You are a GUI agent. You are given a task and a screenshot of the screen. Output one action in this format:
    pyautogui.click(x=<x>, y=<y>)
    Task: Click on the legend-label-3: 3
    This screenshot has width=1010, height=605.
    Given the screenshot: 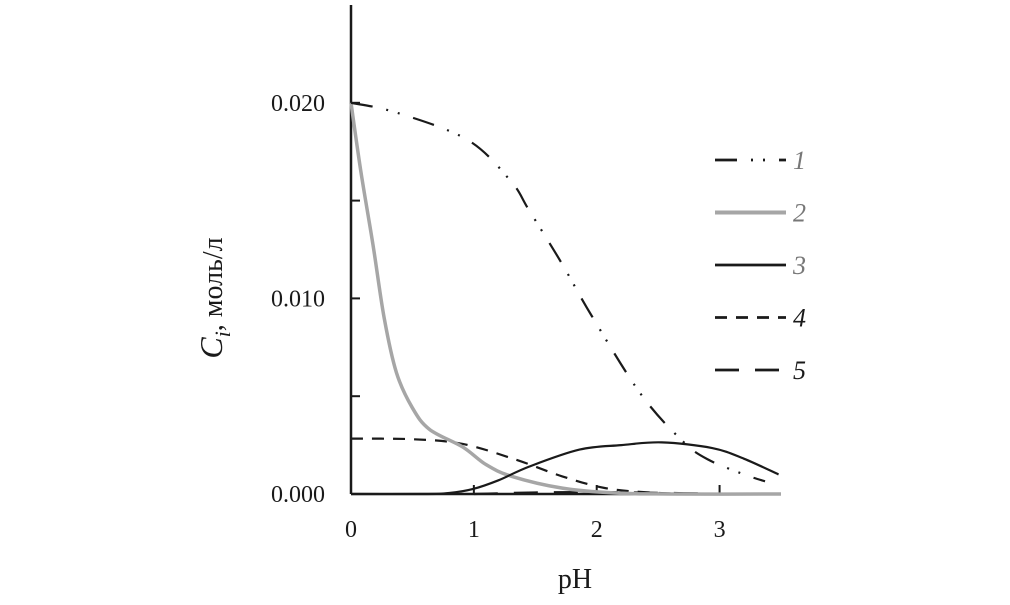 What is the action you would take?
    pyautogui.click(x=799, y=265)
    